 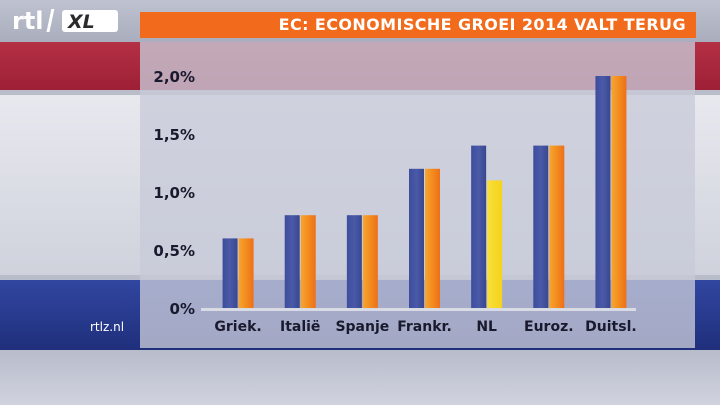 What do you see at coordinates (237, 327) in the screenshot?
I see `x-tick-label: Griek.` at bounding box center [237, 327].